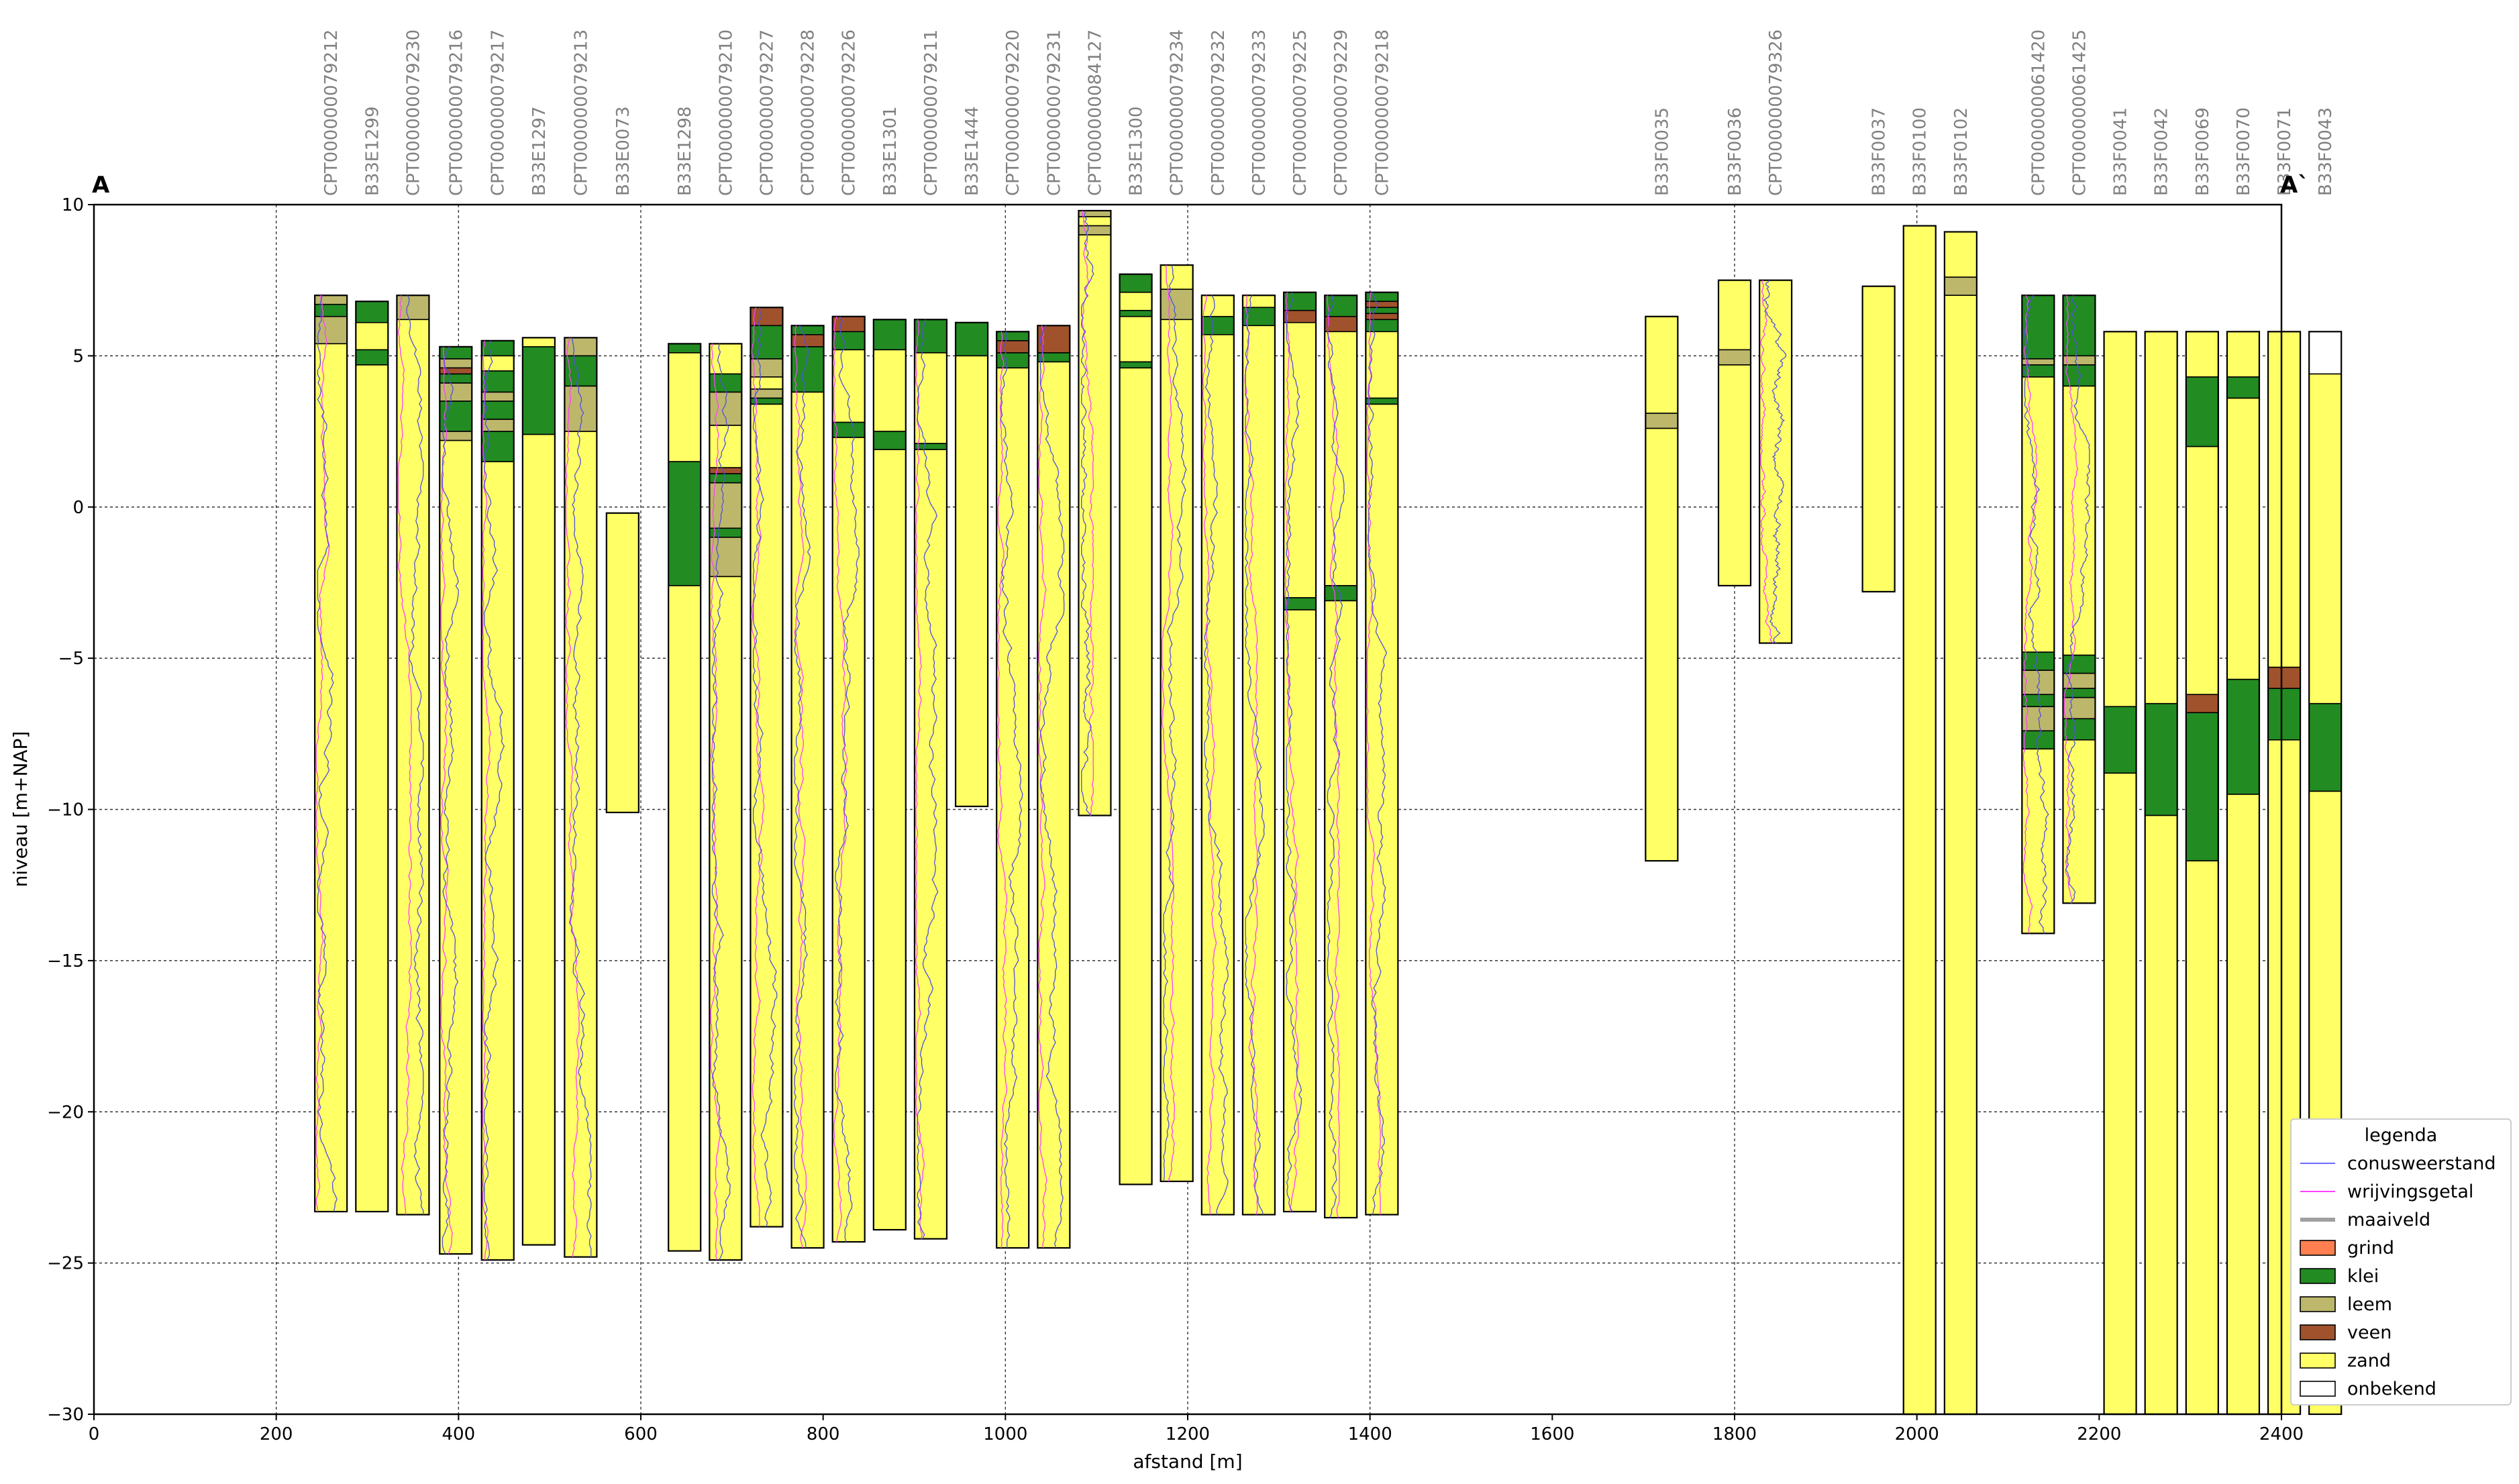  Describe the element at coordinates (1920, 151) in the screenshot. I see `borehole-name-label: B33F0100` at that location.